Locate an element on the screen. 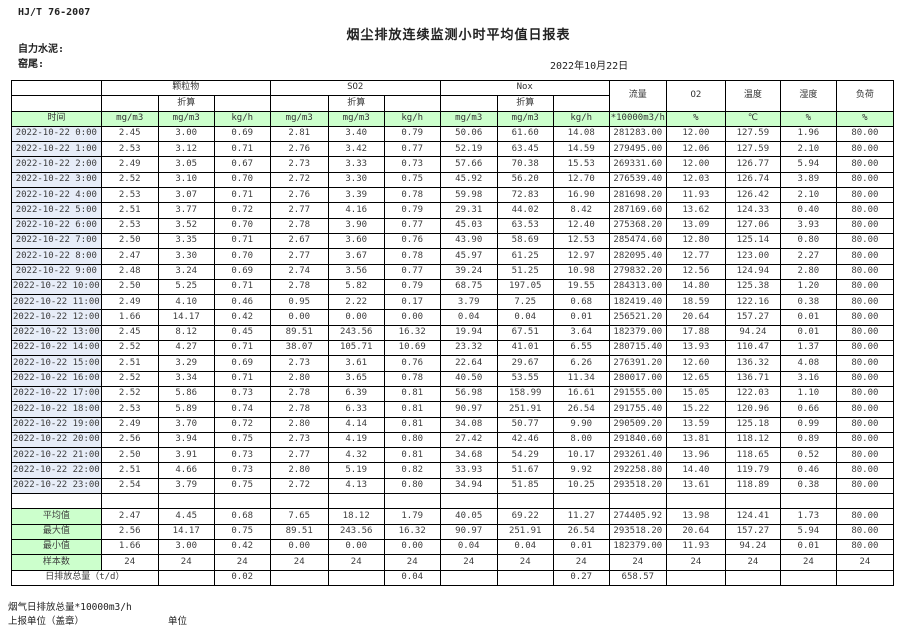 The width and height of the screenshot is (917, 630). value-cell: 3.12 is located at coordinates (186, 149).